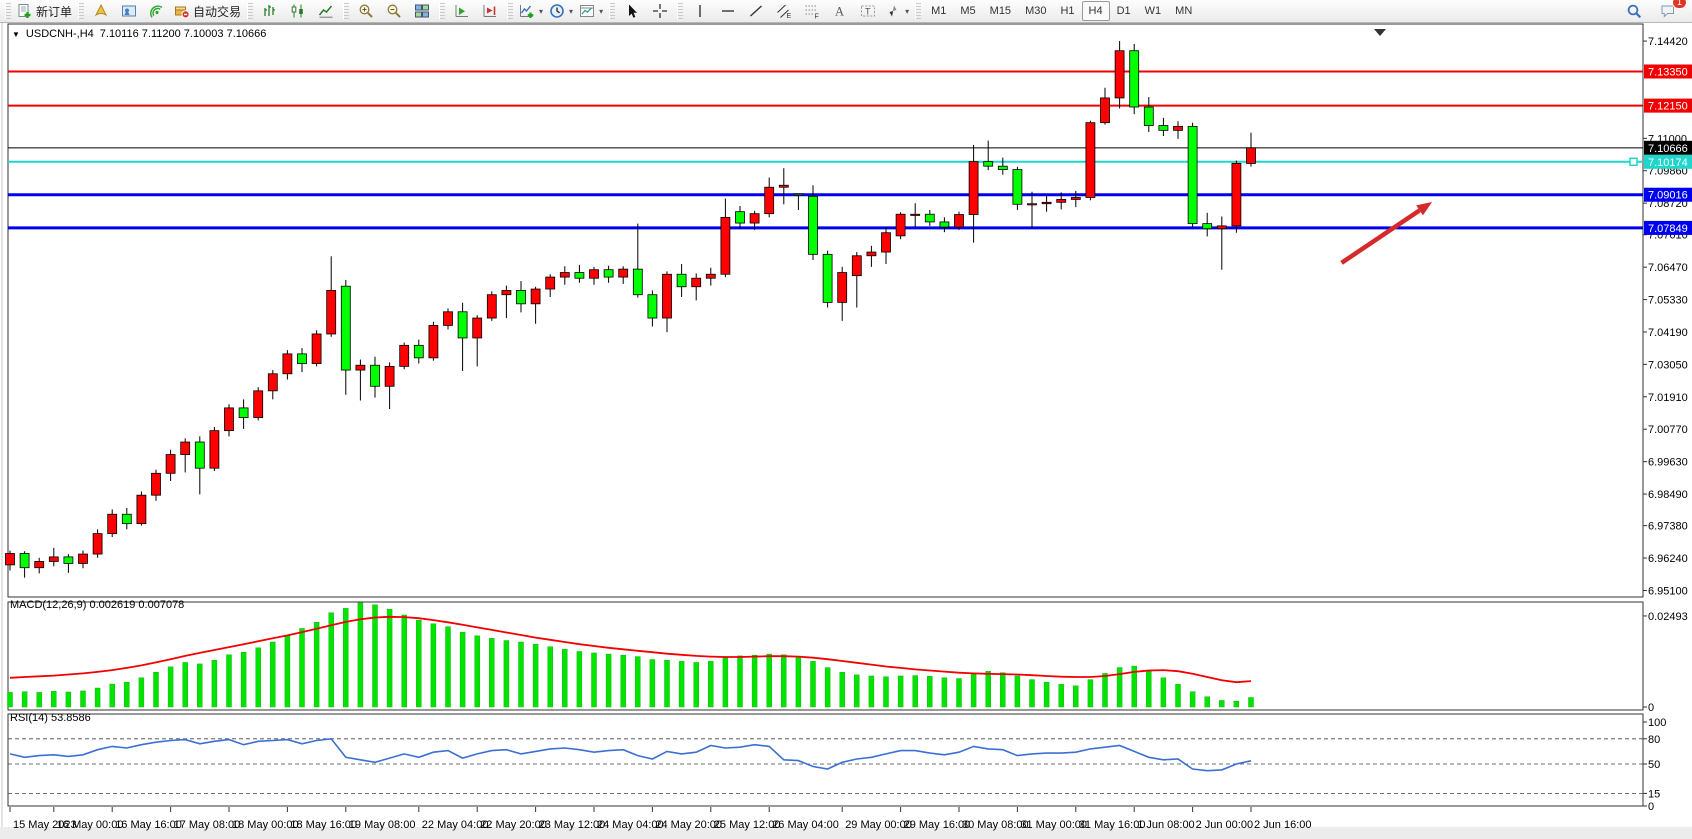 This screenshot has height=839, width=1692. What do you see at coordinates (157, 11) in the screenshot?
I see `signals-button` at bounding box center [157, 11].